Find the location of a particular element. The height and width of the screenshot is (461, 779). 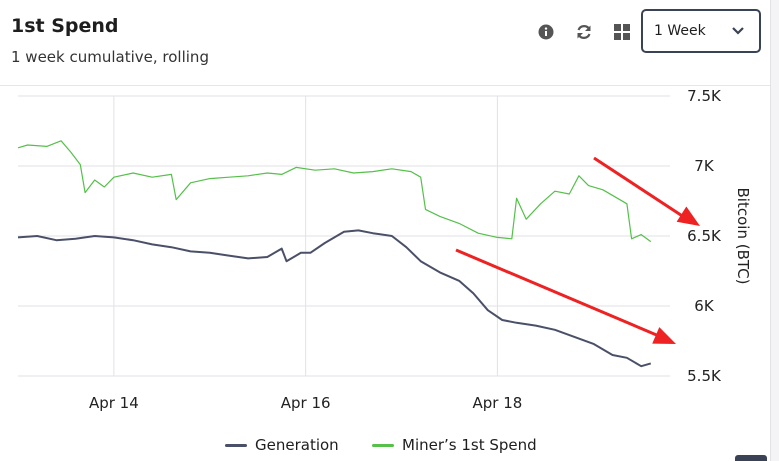

legend-item-miners-1st-spend: Miner’s 1st Spend is located at coordinates (454, 445).